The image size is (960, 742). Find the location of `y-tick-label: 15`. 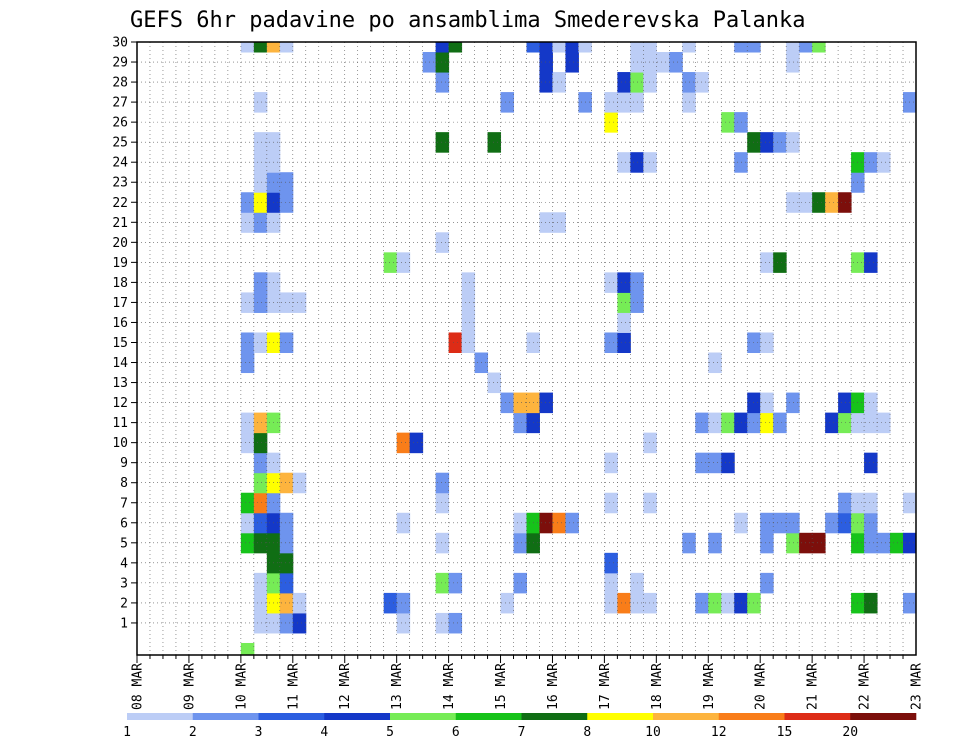

y-tick-label: 15 is located at coordinates (120, 343).